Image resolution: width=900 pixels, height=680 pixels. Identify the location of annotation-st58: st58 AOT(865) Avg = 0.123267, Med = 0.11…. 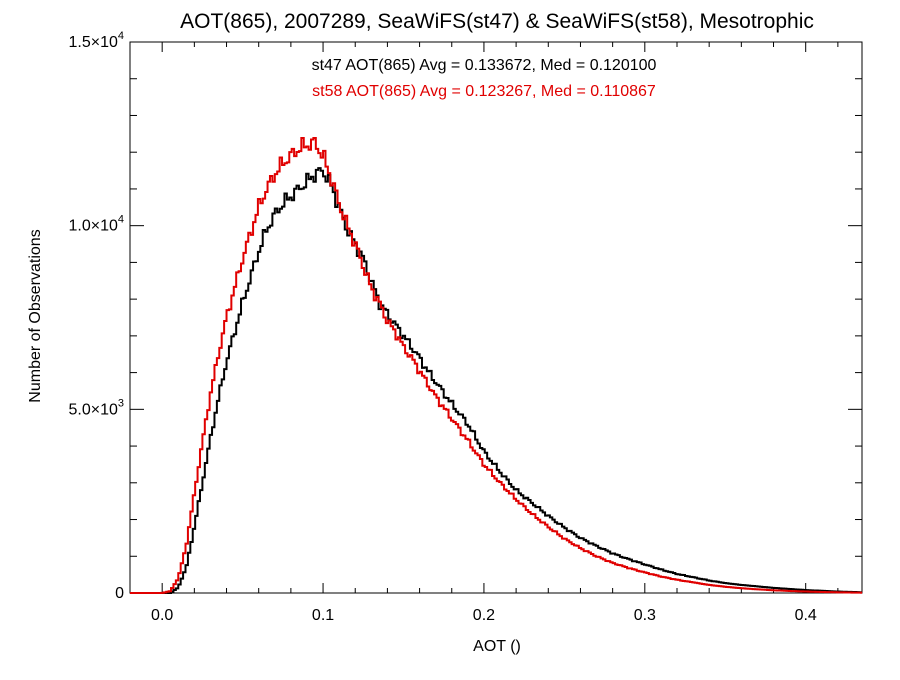
(484, 91).